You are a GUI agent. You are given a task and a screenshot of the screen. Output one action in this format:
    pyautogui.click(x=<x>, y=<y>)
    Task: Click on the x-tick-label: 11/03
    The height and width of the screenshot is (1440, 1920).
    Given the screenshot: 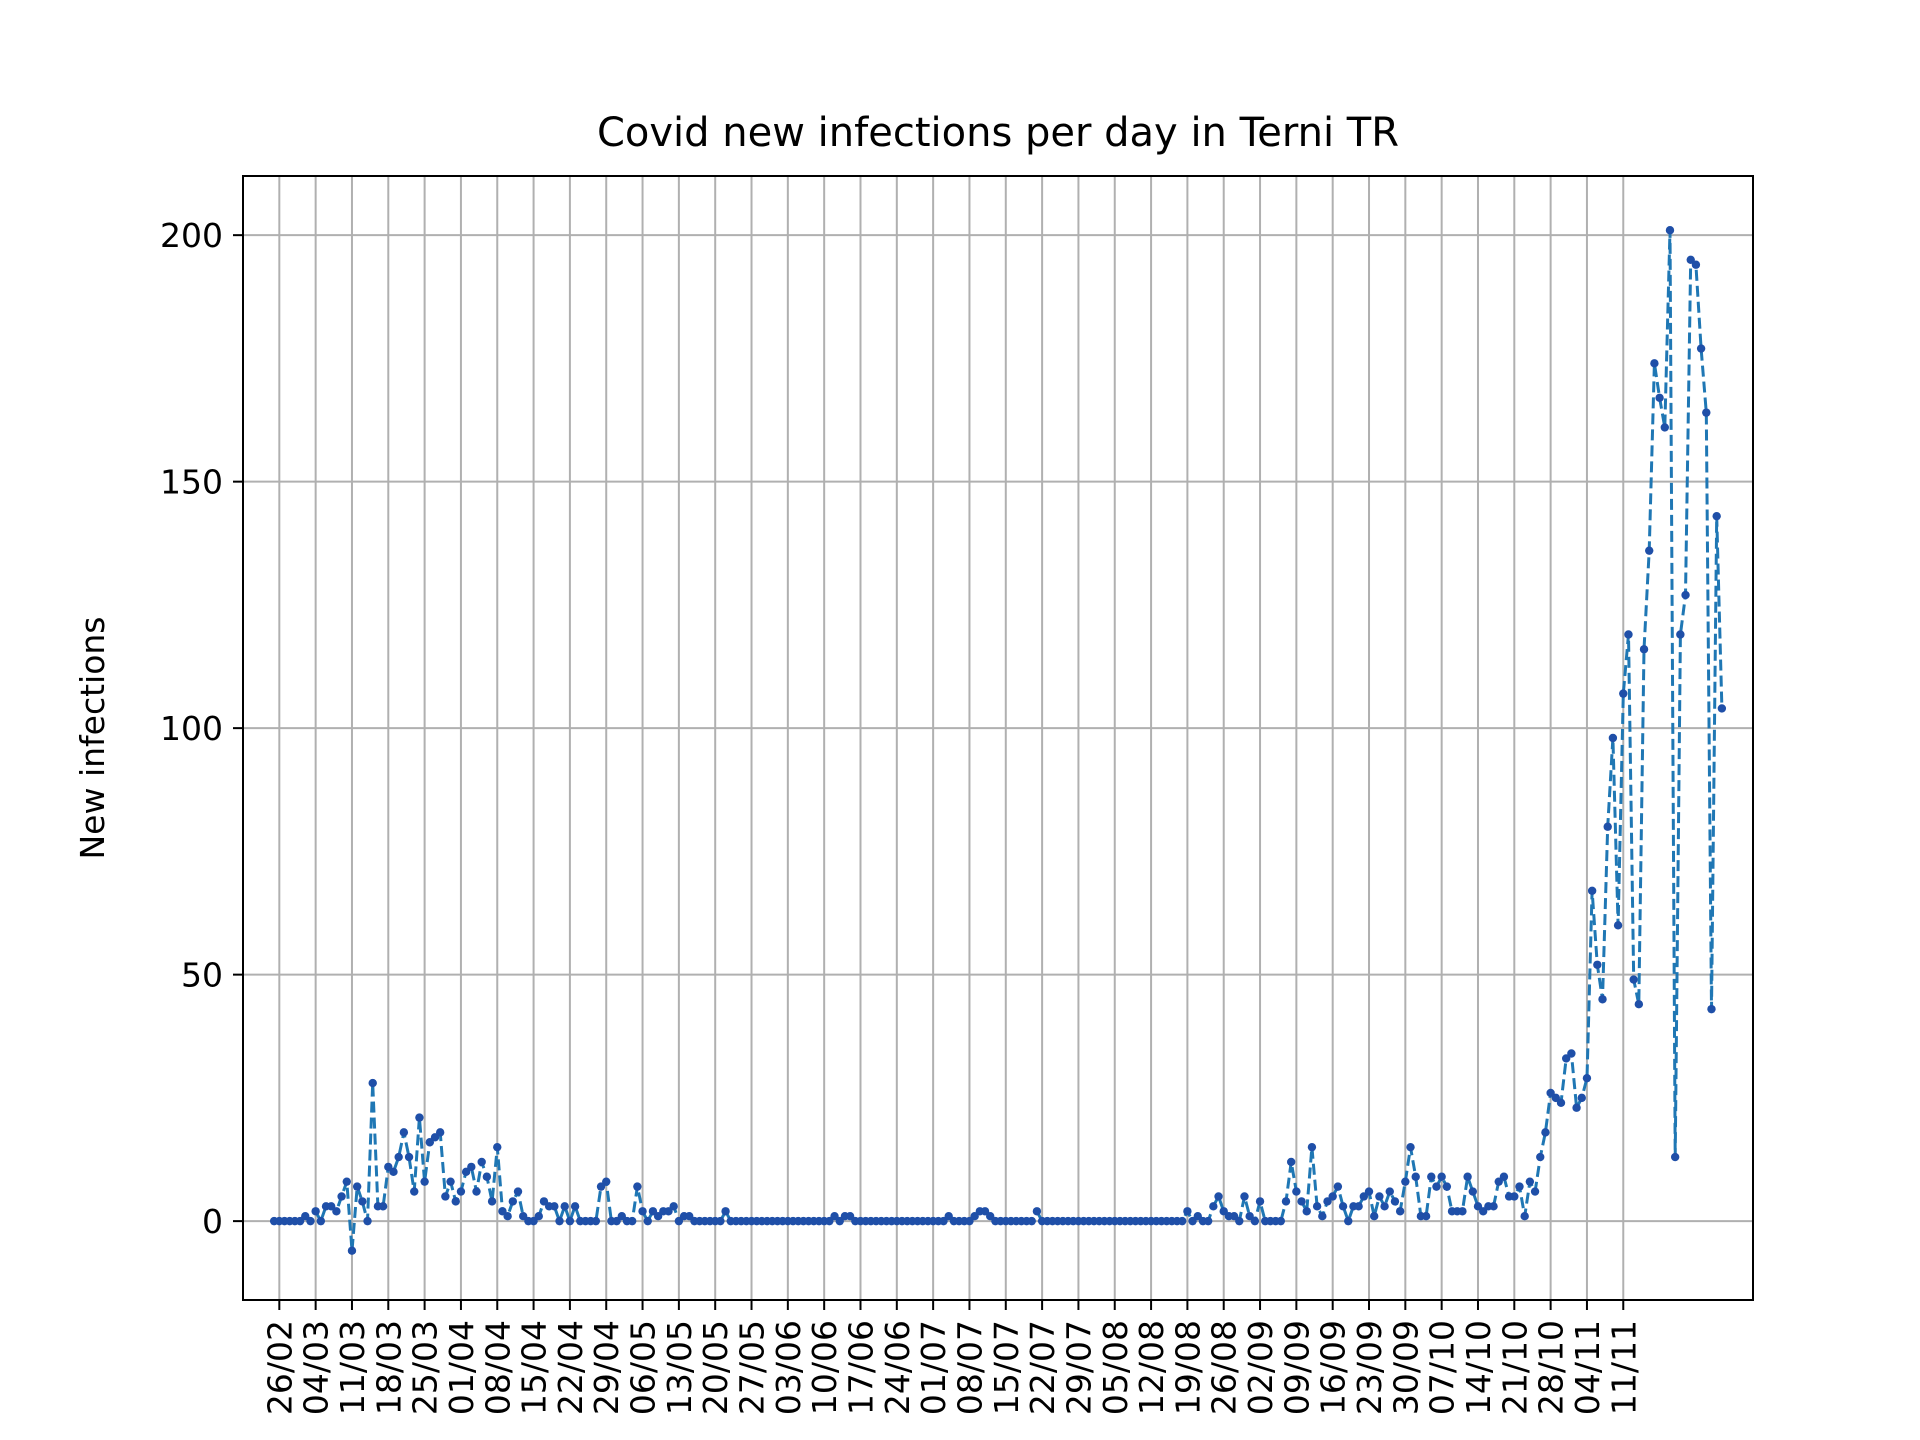 What is the action you would take?
    pyautogui.click(x=352, y=1367)
    